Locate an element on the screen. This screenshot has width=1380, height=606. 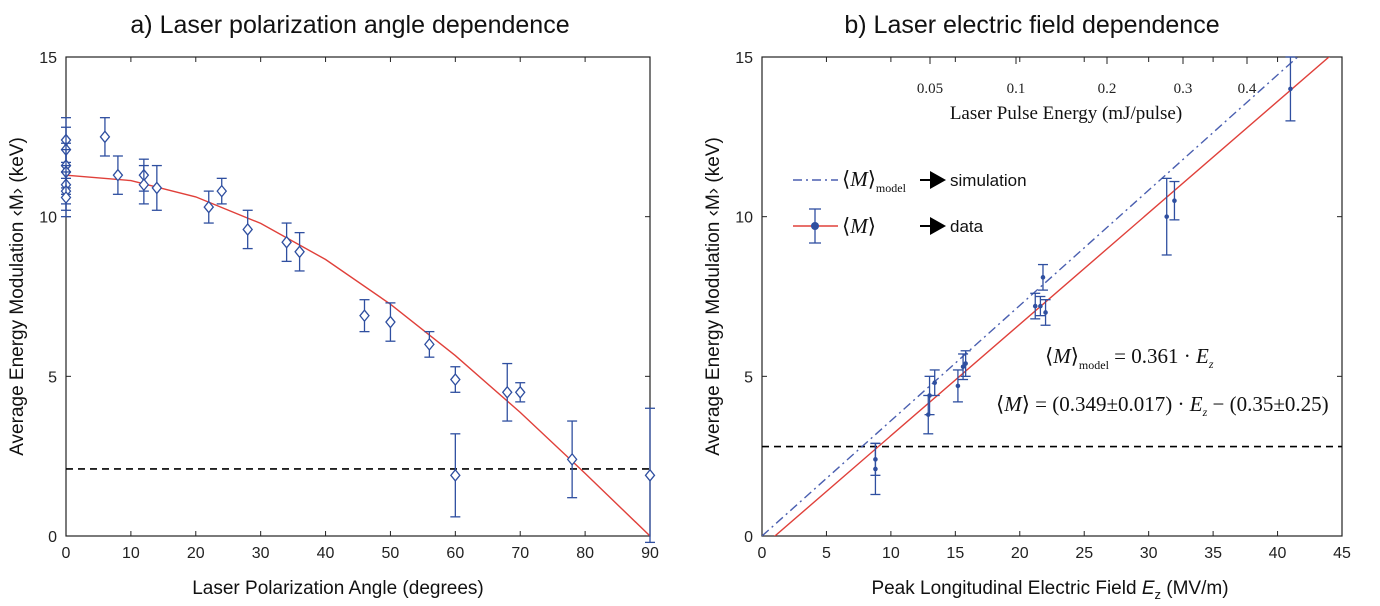
x-tick-label: 70 is located at coordinates (520, 553).